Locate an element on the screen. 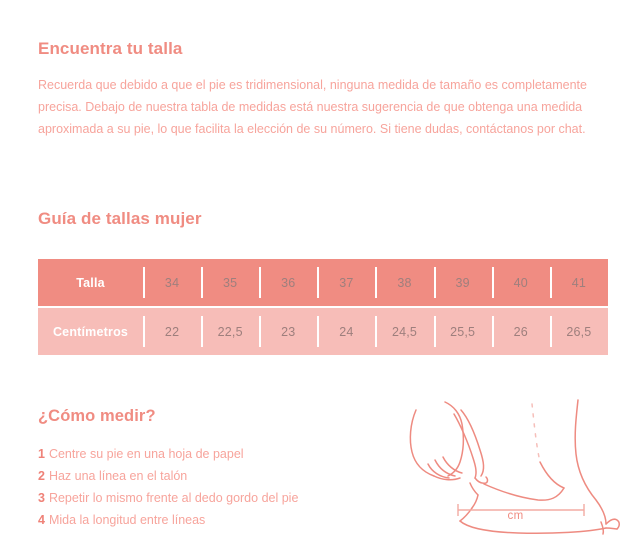 The image size is (643, 558). list-item: 4 Mida la longitud entre líneas is located at coordinates (218, 520).